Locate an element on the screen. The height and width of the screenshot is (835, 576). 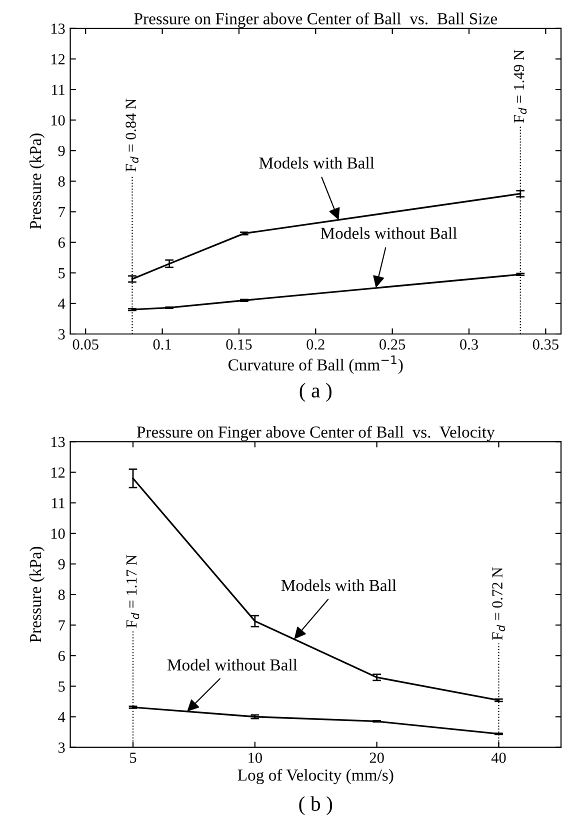
chart-title: Pressure on Finger above Center of Ball vs. Velocity is located at coordinates (315, 434).